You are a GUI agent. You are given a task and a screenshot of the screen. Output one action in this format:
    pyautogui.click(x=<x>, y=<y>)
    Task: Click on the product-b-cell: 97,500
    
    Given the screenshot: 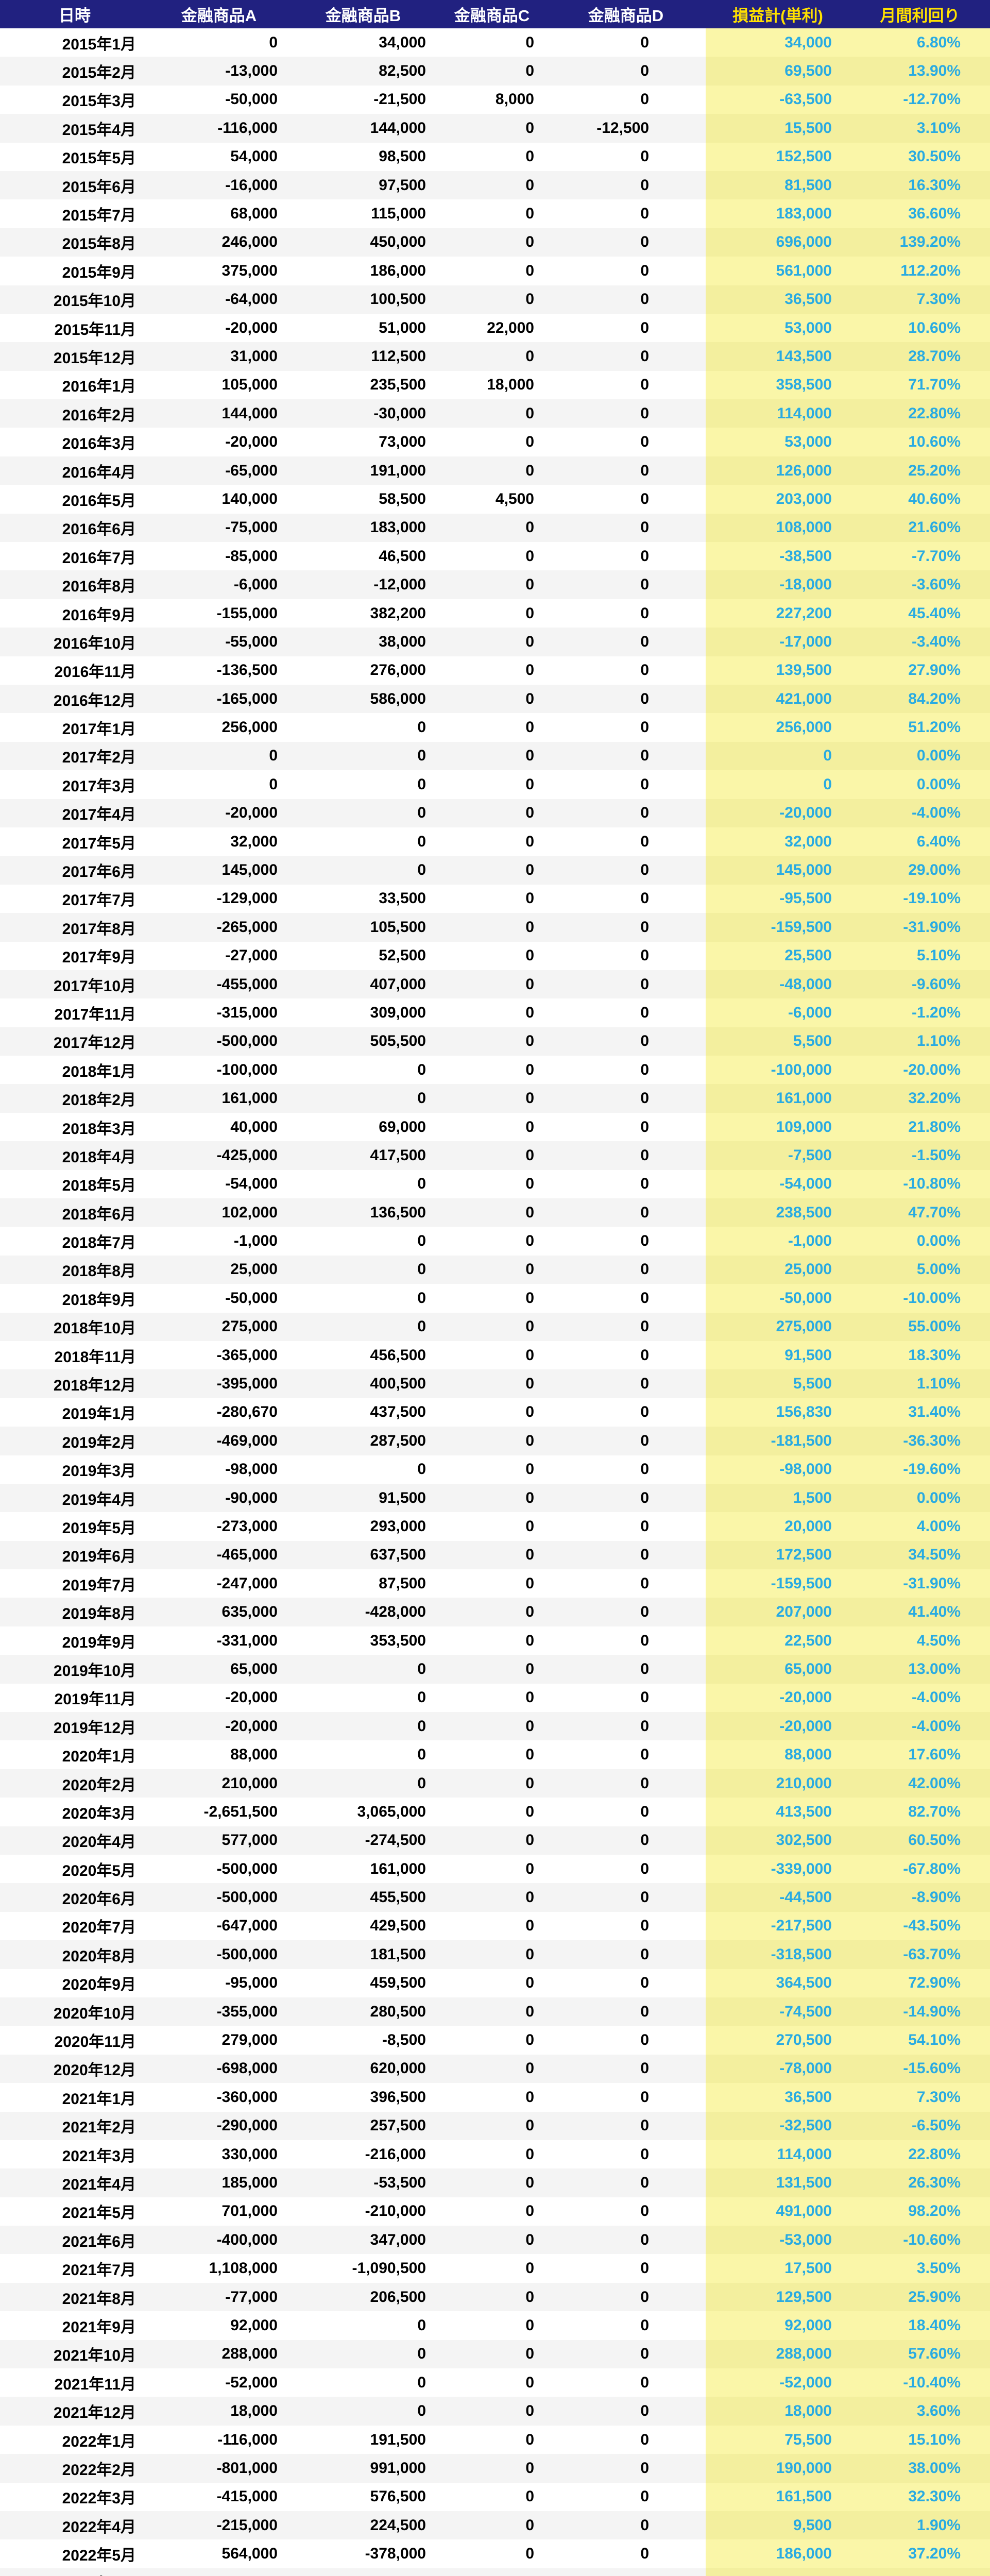 What is the action you would take?
    pyautogui.click(x=363, y=185)
    